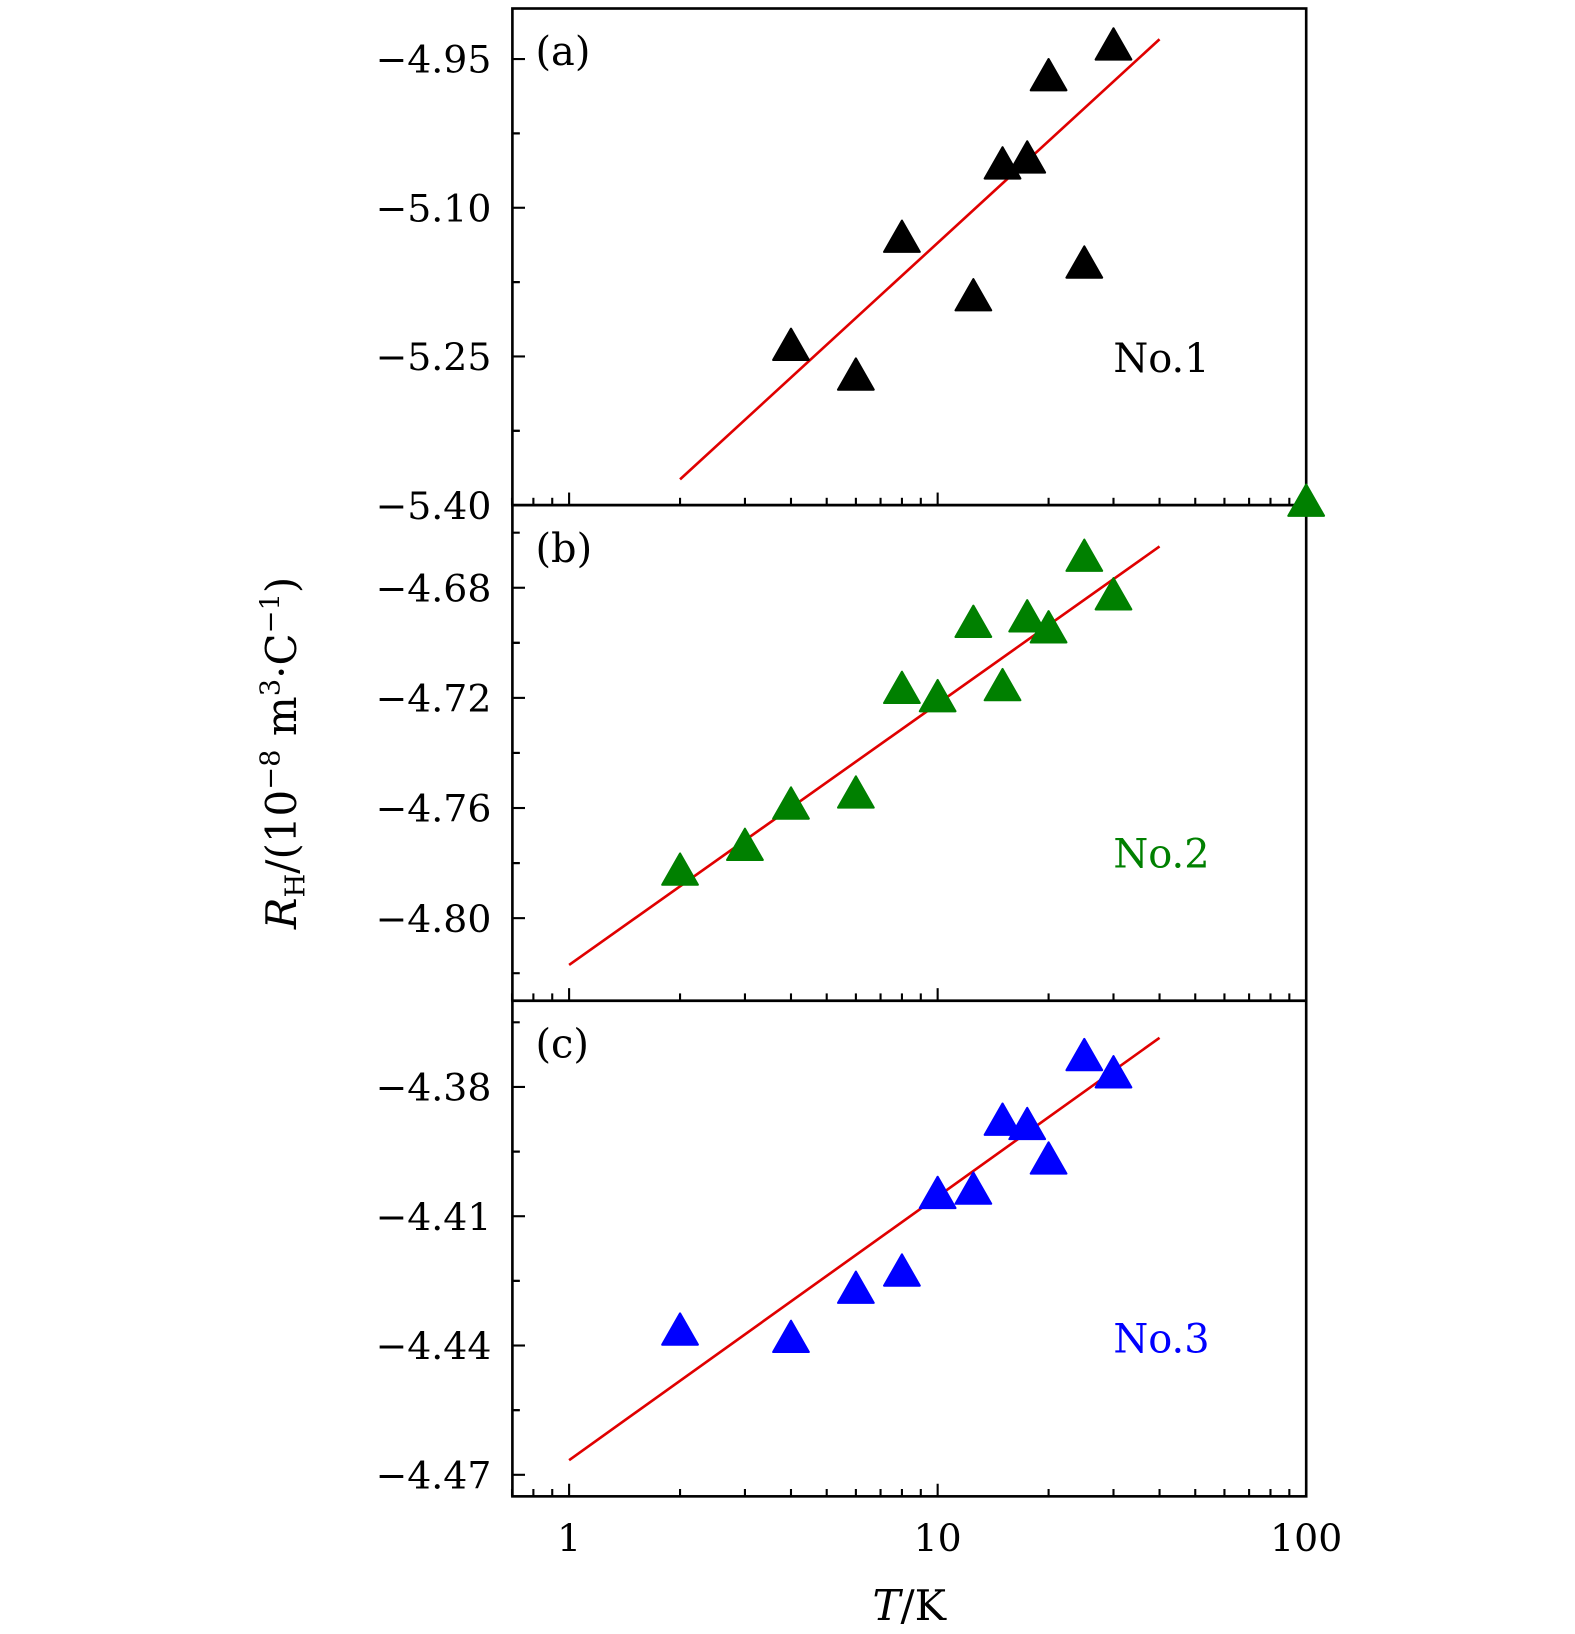 This screenshot has height=1634, width=1575. I want to click on y-tick-label: −4.72, so click(434, 699).